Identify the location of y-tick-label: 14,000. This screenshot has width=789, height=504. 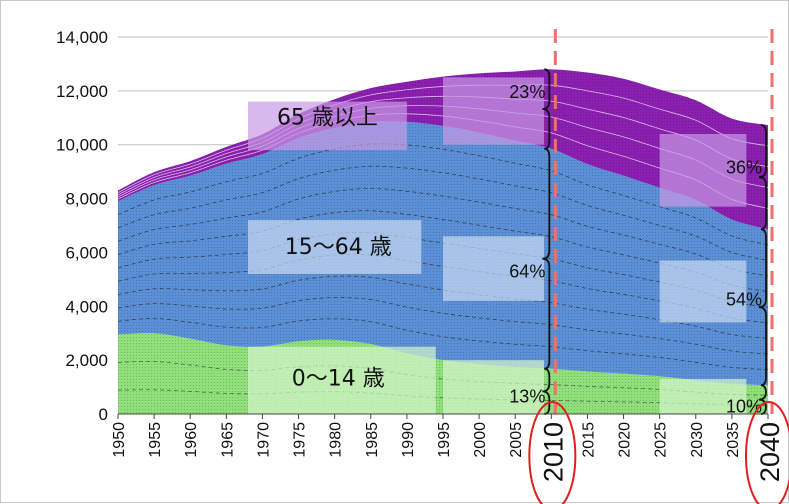
(82, 37).